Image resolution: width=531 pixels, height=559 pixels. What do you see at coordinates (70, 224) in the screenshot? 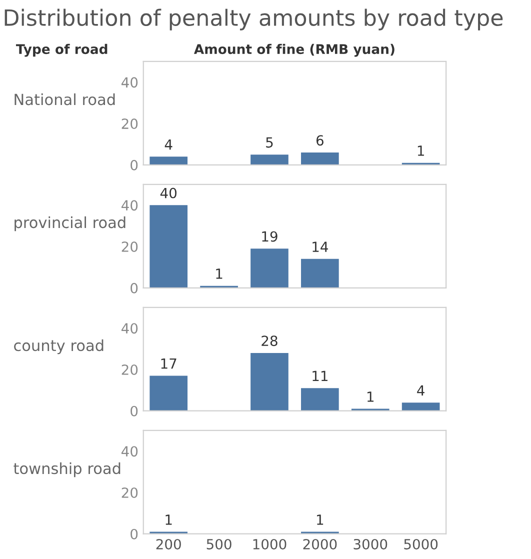
I see `y-axis-title: provincial road` at bounding box center [70, 224].